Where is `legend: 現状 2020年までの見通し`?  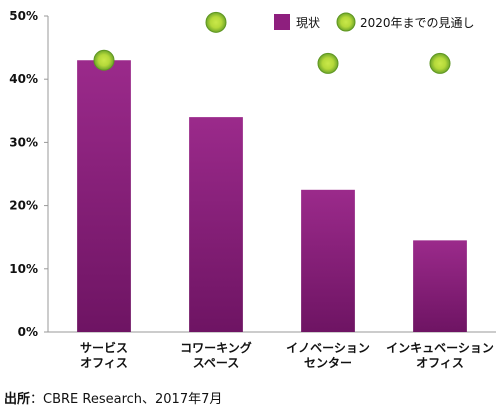
legend: 現状 2020年までの見通し is located at coordinates (374, 22).